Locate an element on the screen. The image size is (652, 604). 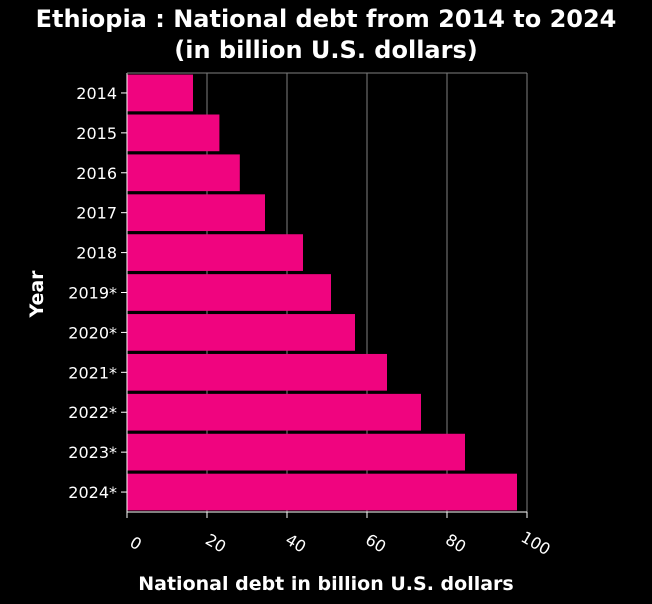
bar-2023 is located at coordinates (296, 452).